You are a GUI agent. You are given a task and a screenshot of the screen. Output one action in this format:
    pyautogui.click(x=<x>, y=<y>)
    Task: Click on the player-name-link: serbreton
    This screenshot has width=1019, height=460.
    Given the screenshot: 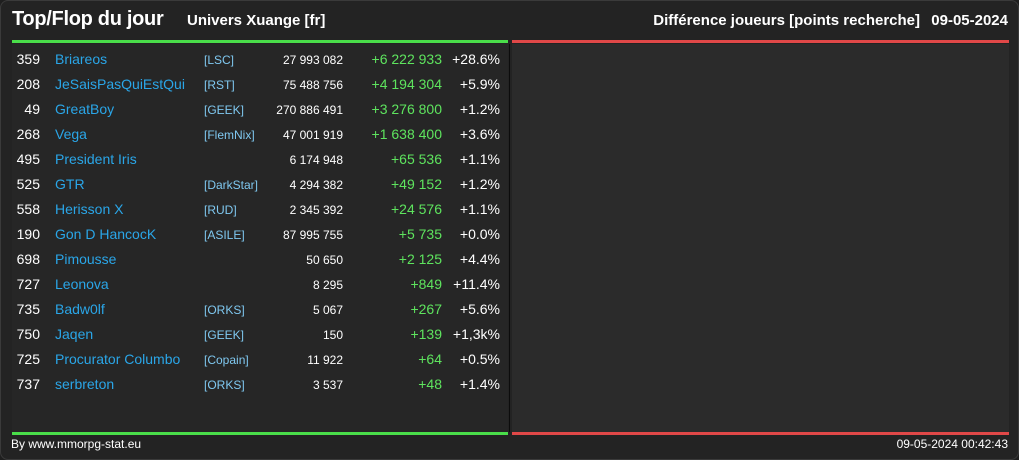 What is the action you would take?
    pyautogui.click(x=85, y=384)
    